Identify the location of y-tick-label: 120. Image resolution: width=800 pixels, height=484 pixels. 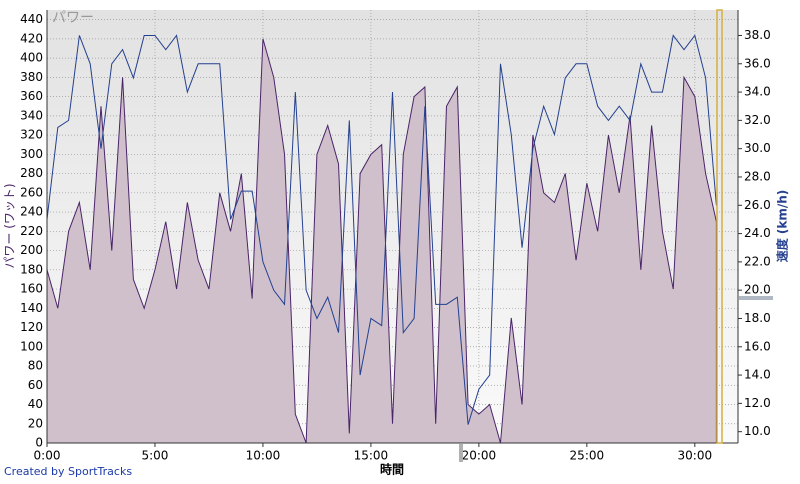
(31, 327).